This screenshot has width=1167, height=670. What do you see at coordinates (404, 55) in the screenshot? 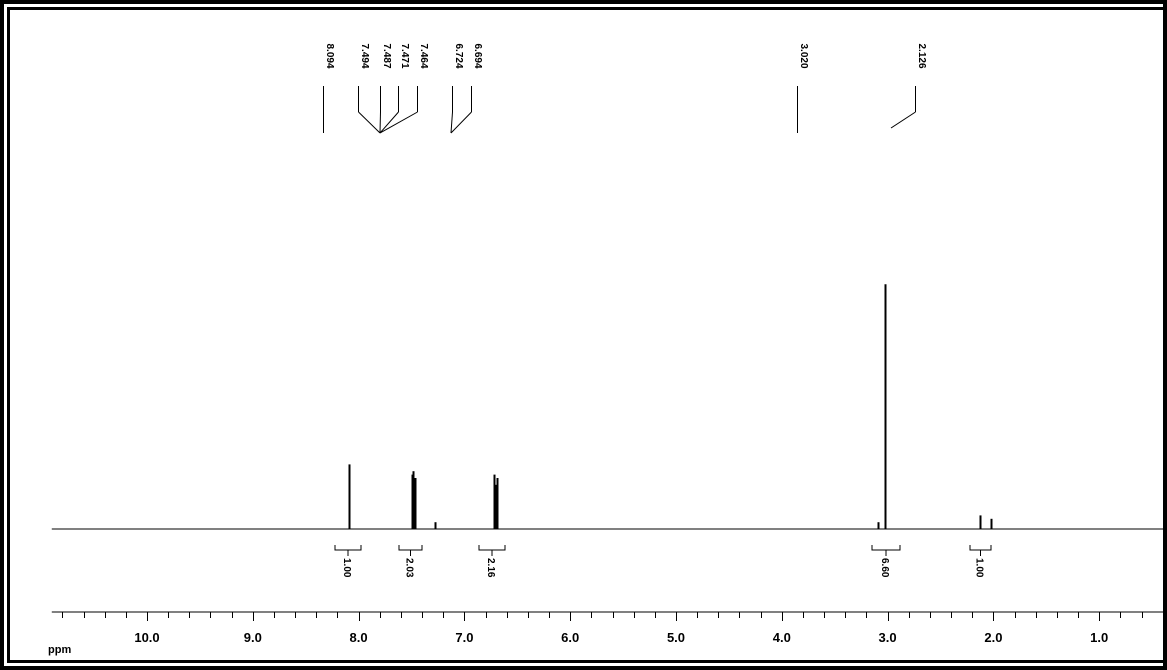
I see `peak-label: 7.471` at bounding box center [404, 55].